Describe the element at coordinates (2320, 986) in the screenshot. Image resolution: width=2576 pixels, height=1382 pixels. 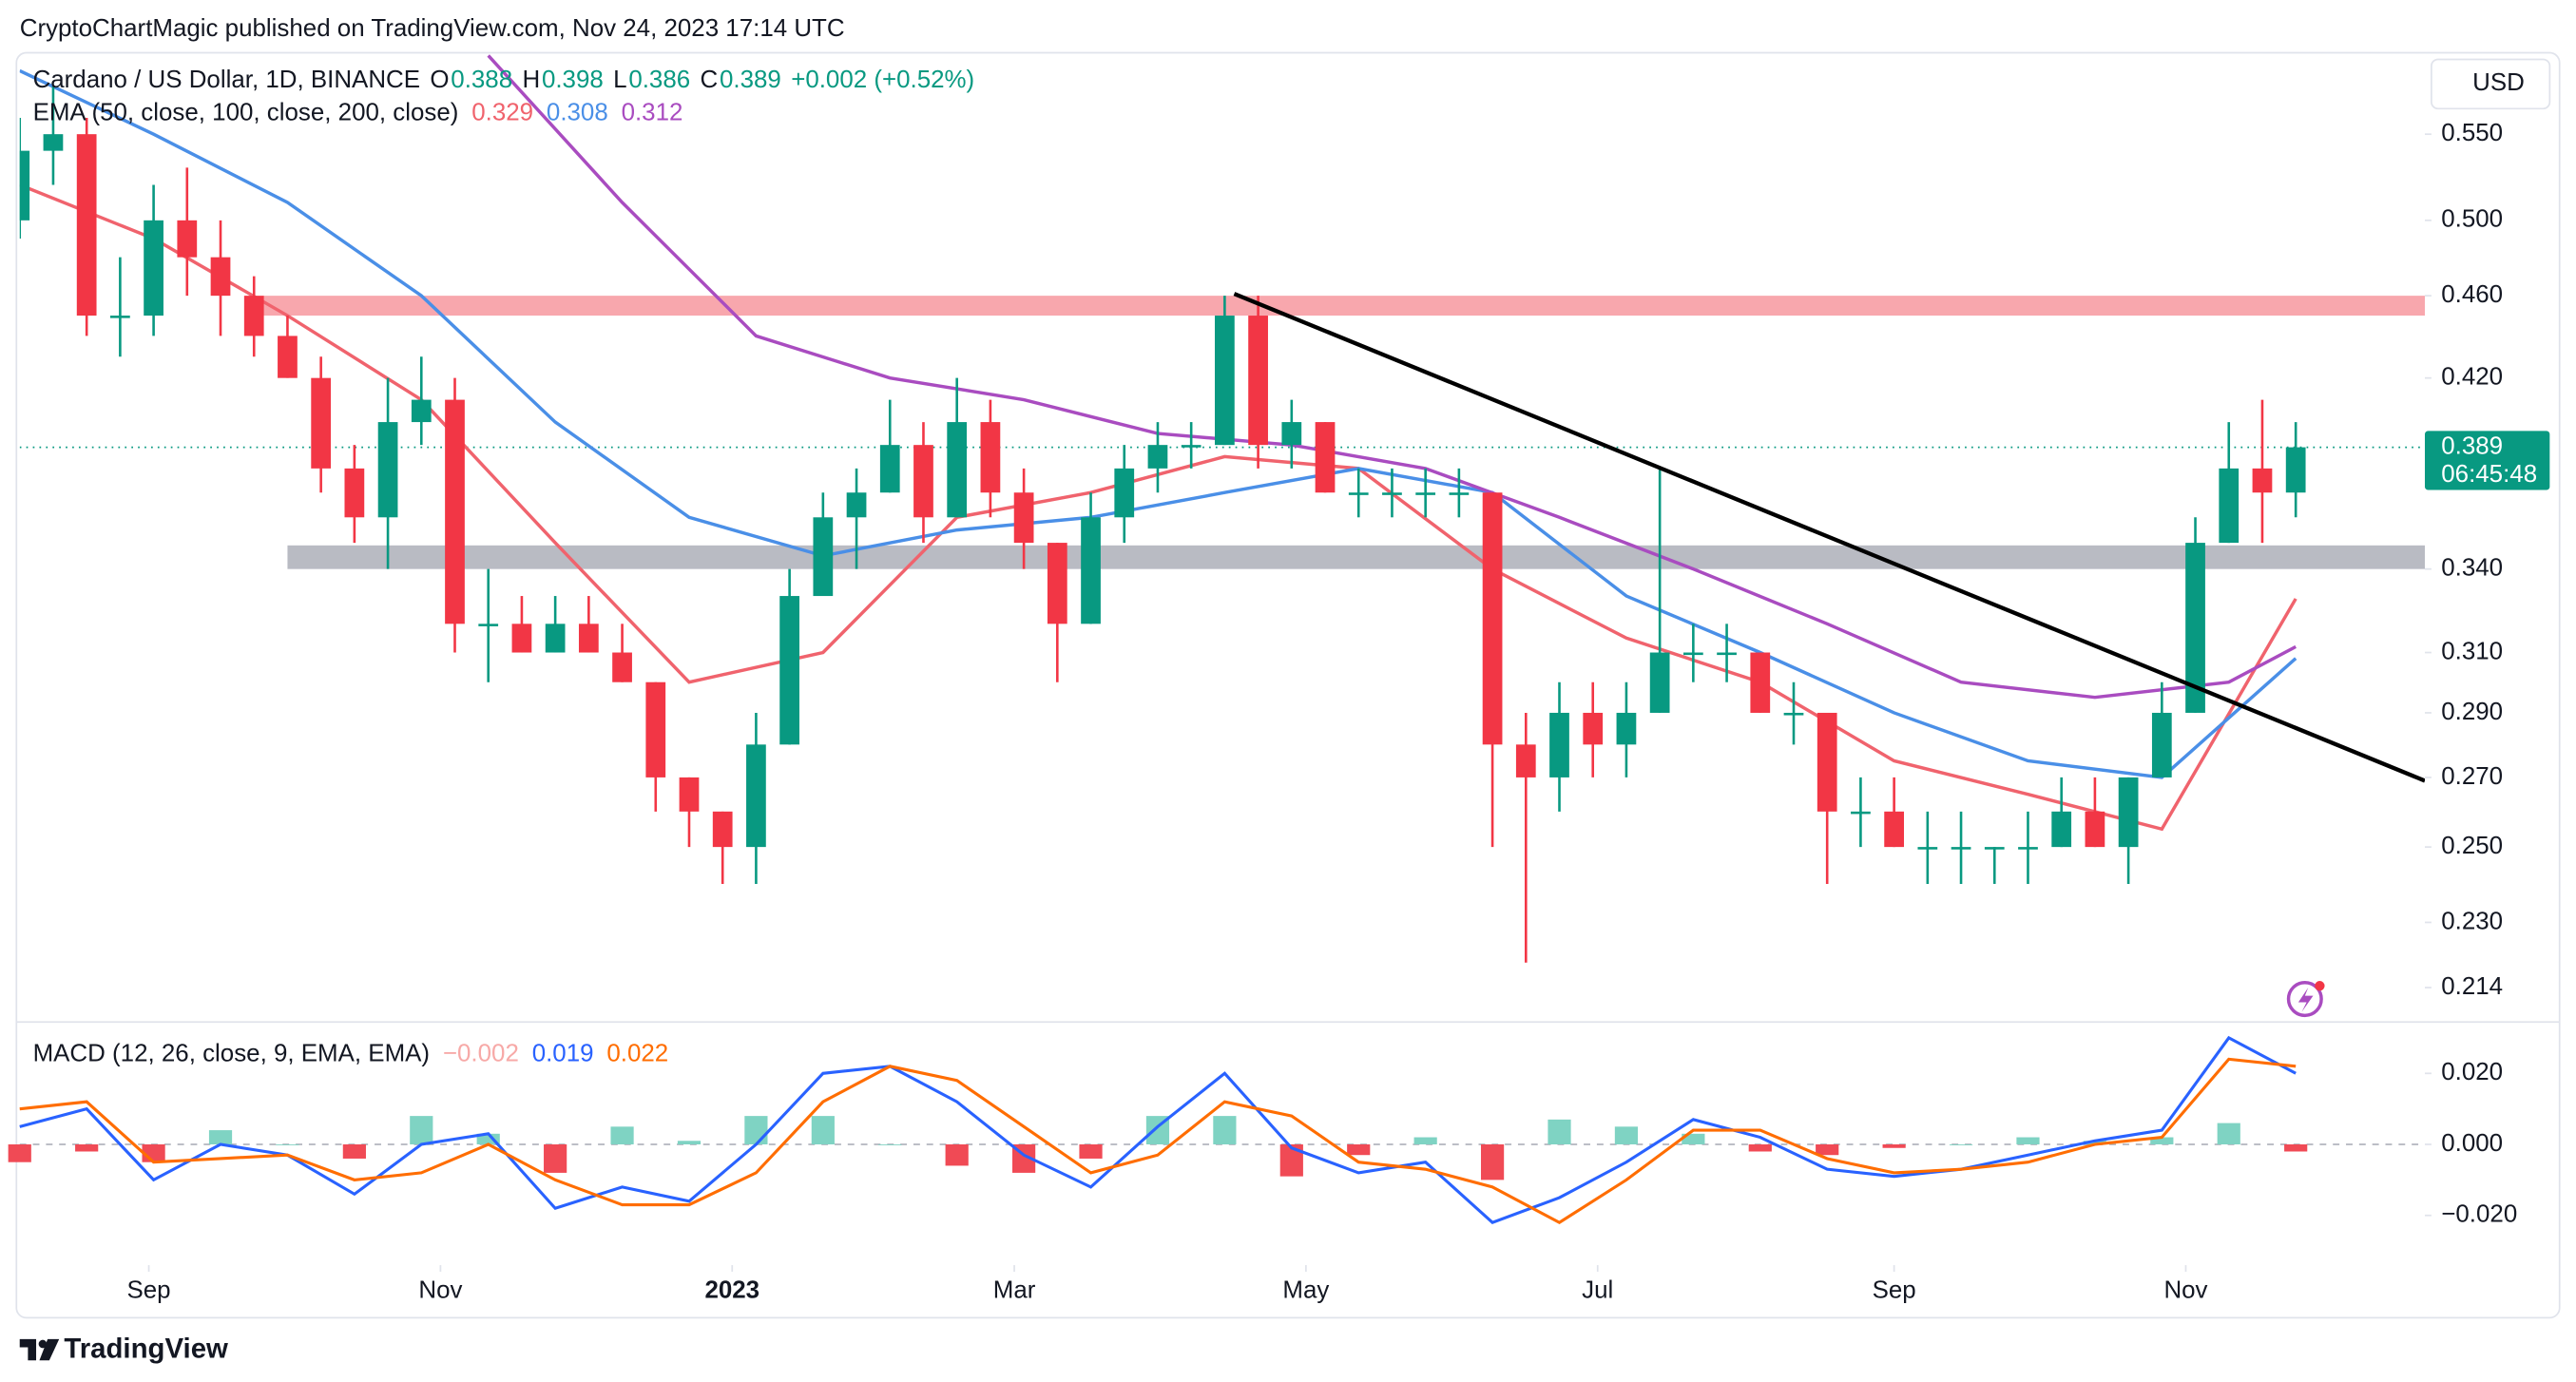
I see `alert-dot` at that location.